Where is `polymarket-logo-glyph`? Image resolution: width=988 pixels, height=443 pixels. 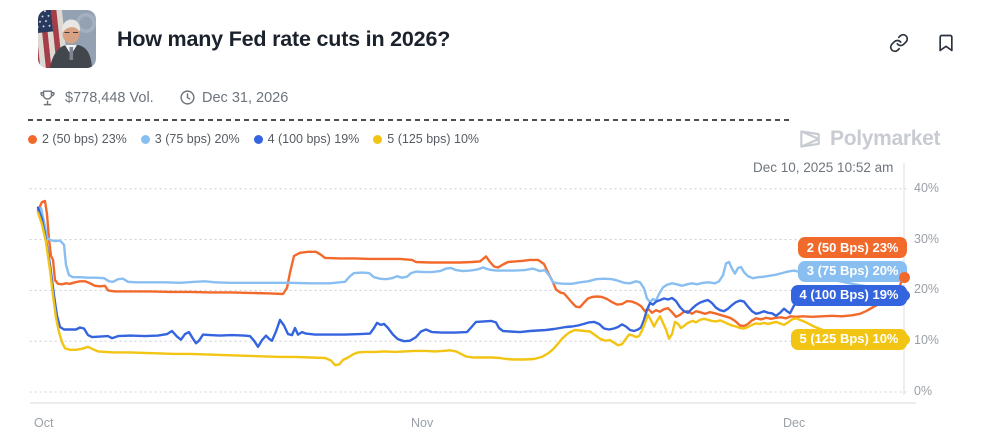
polymarket-logo-glyph is located at coordinates (810, 139).